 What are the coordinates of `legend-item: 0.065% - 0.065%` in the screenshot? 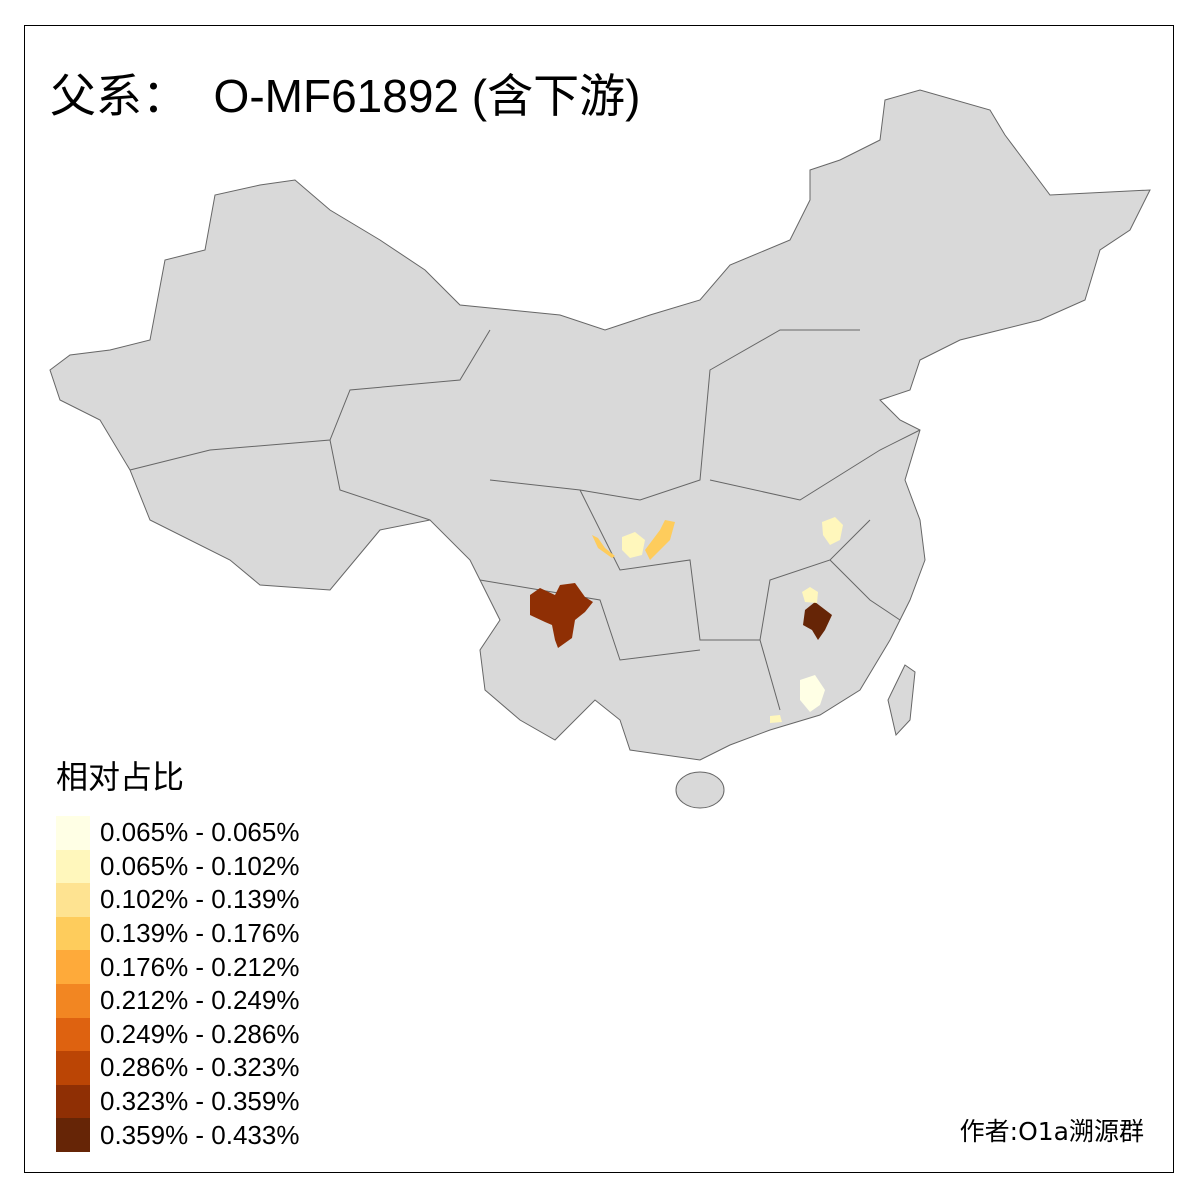 It's located at (177, 833).